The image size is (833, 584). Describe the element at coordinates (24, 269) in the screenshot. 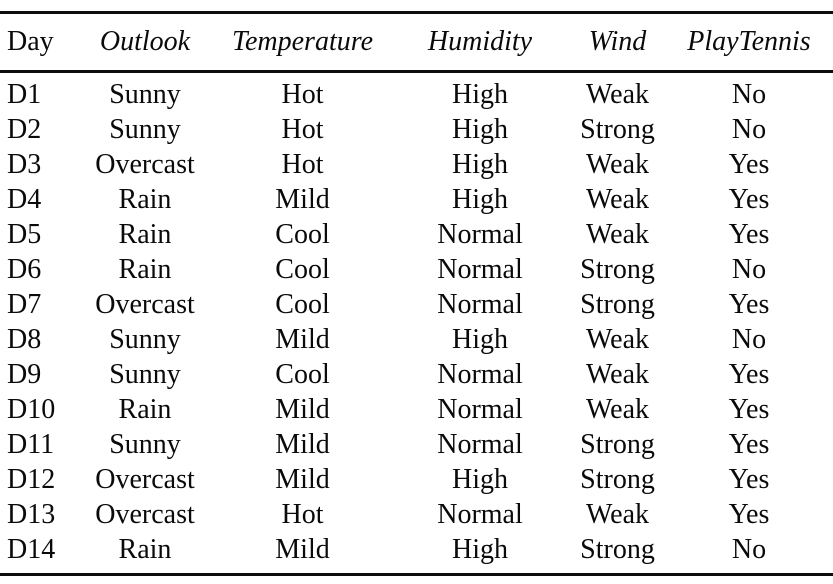

I see `cell-day: D6` at that location.